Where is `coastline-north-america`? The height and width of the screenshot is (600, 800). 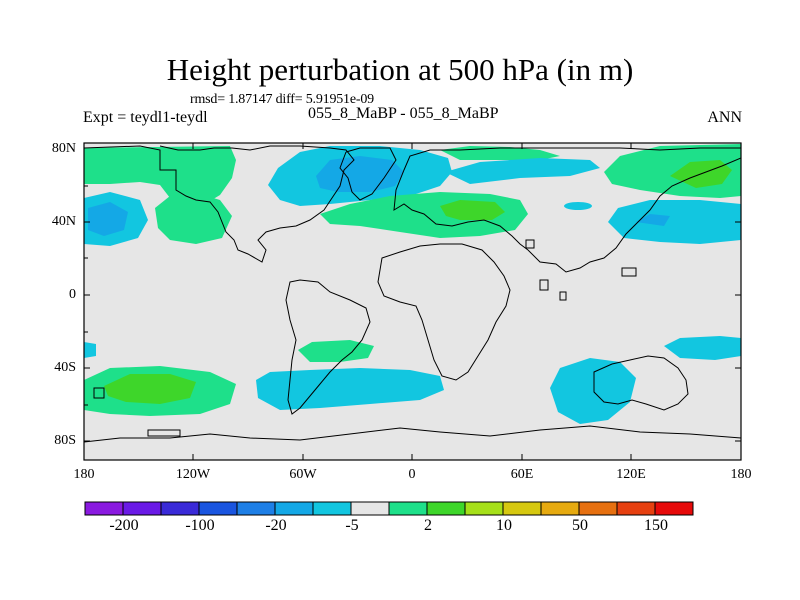
coastline-north-america is located at coordinates (219, 204).